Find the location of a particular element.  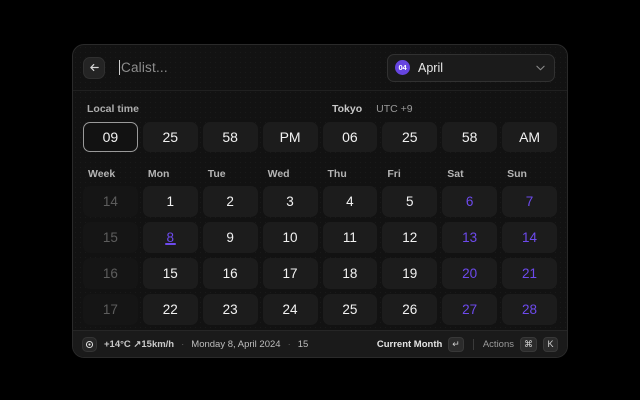

day-number: 6 is located at coordinates (469, 201).